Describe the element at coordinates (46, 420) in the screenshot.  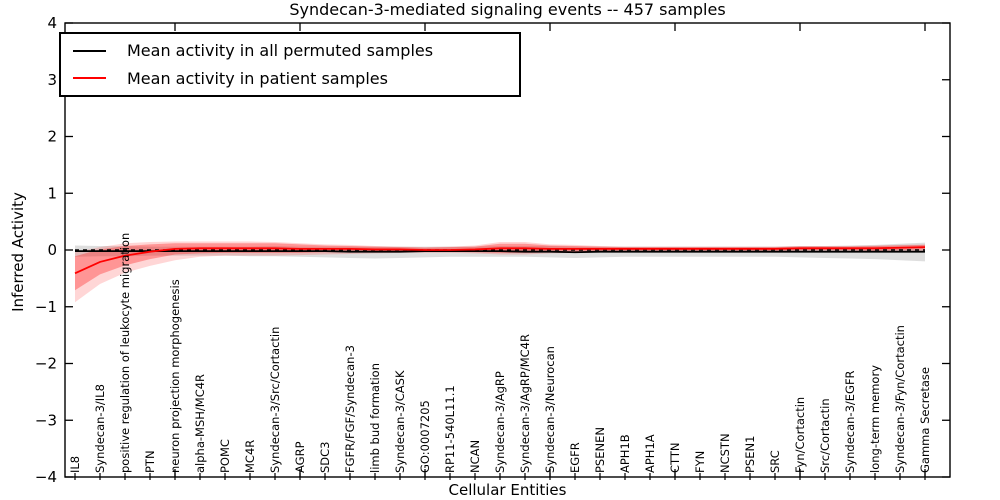
I see `y-tick-label: −3` at that location.